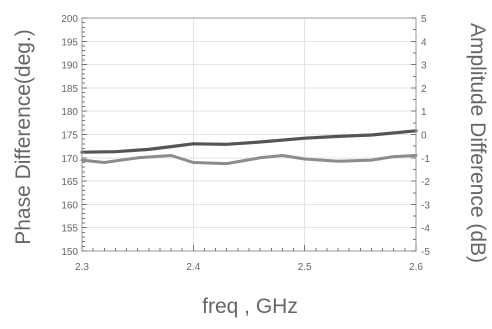 The height and width of the screenshot is (329, 492). I want to click on y-left-tick-label: 165, so click(69, 182).